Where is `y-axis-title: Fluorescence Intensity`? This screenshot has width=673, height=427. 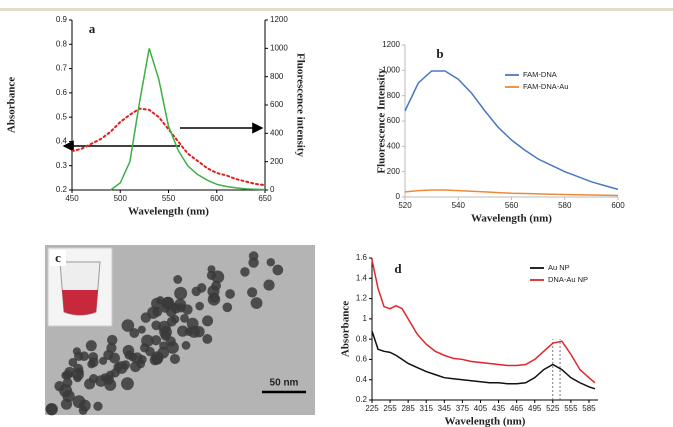
y-axis-title: Fluorescence Intensity is located at coordinates (382, 121).